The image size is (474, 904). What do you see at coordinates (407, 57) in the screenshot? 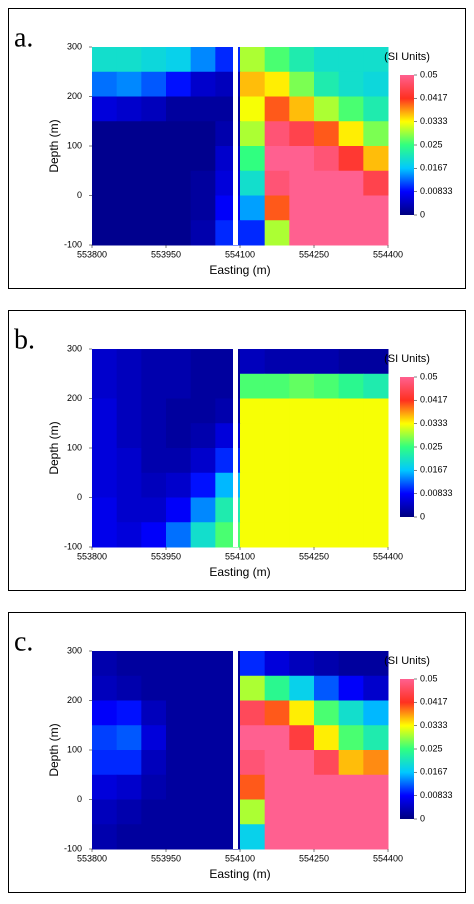
I see `colorbar-label: (SI Units)` at bounding box center [407, 57].